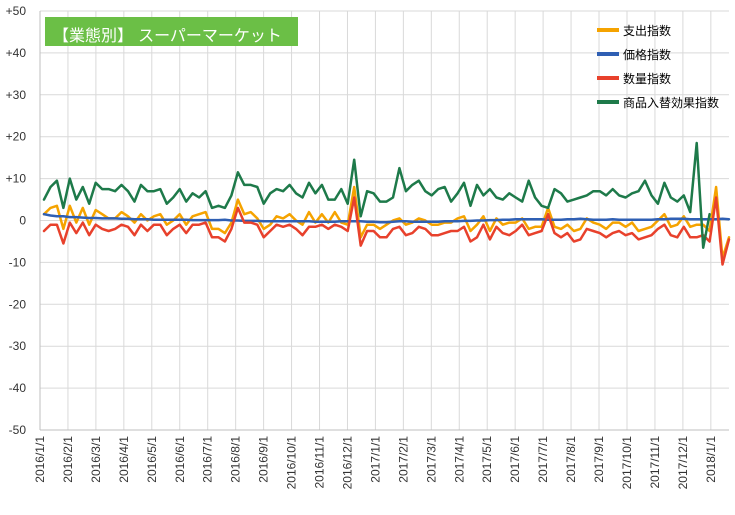 The height and width of the screenshot is (515, 735). I want to click on x-tick-label: 2017/9/1, so click(599, 459).